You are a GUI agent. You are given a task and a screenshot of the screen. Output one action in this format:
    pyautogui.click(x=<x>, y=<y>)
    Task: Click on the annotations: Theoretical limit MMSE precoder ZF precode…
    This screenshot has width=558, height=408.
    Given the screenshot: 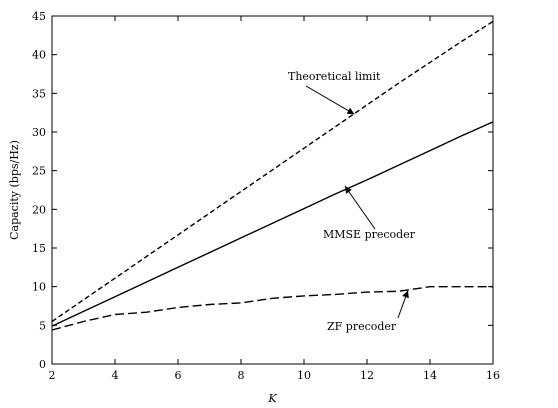 What is the action you would take?
    pyautogui.click(x=352, y=201)
    